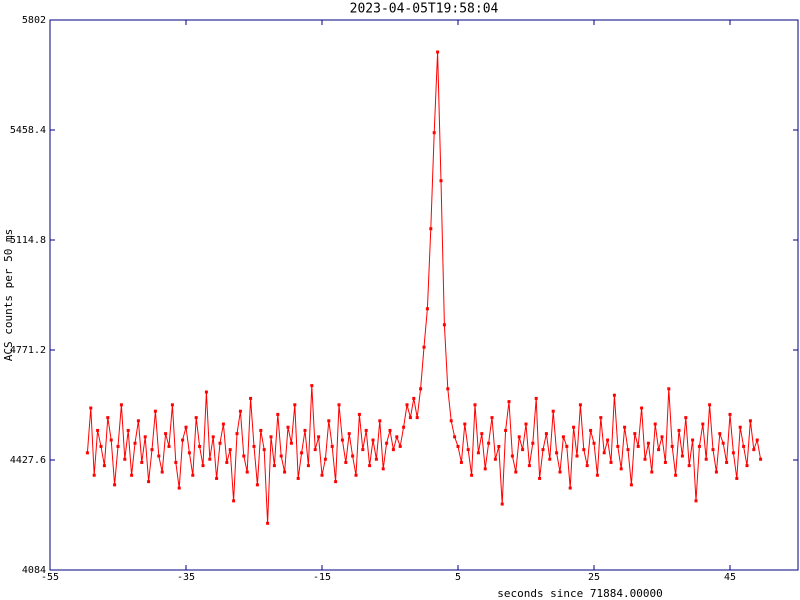 Image resolution: width=800 pixels, height=600 pixels. What do you see at coordinates (424, 9) in the screenshot?
I see `chart-title: 2023-04-05T19:58:04` at bounding box center [424, 9].